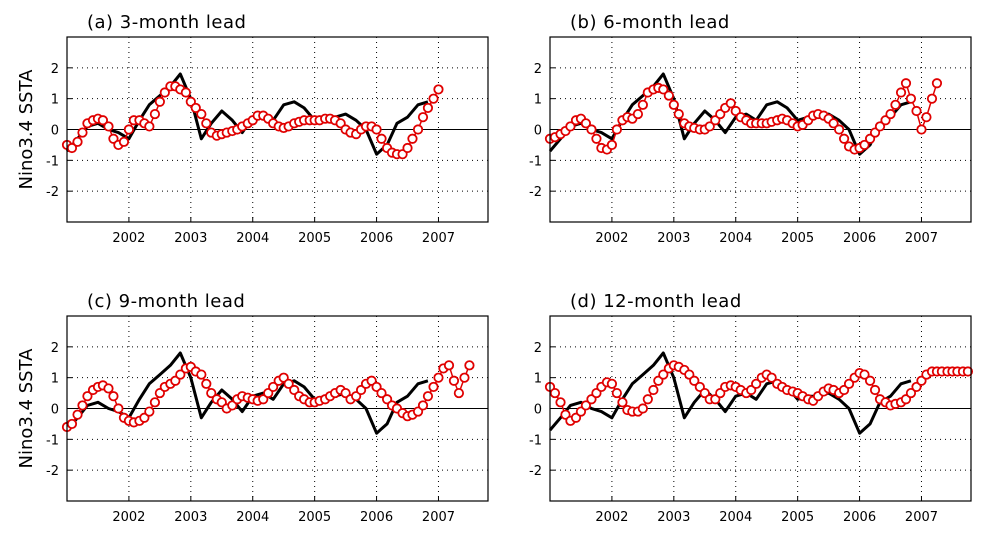 The width and height of the screenshot is (985, 537). Describe the element at coordinates (538, 379) in the screenshot. I see `y-tick-label: 1` at that location.